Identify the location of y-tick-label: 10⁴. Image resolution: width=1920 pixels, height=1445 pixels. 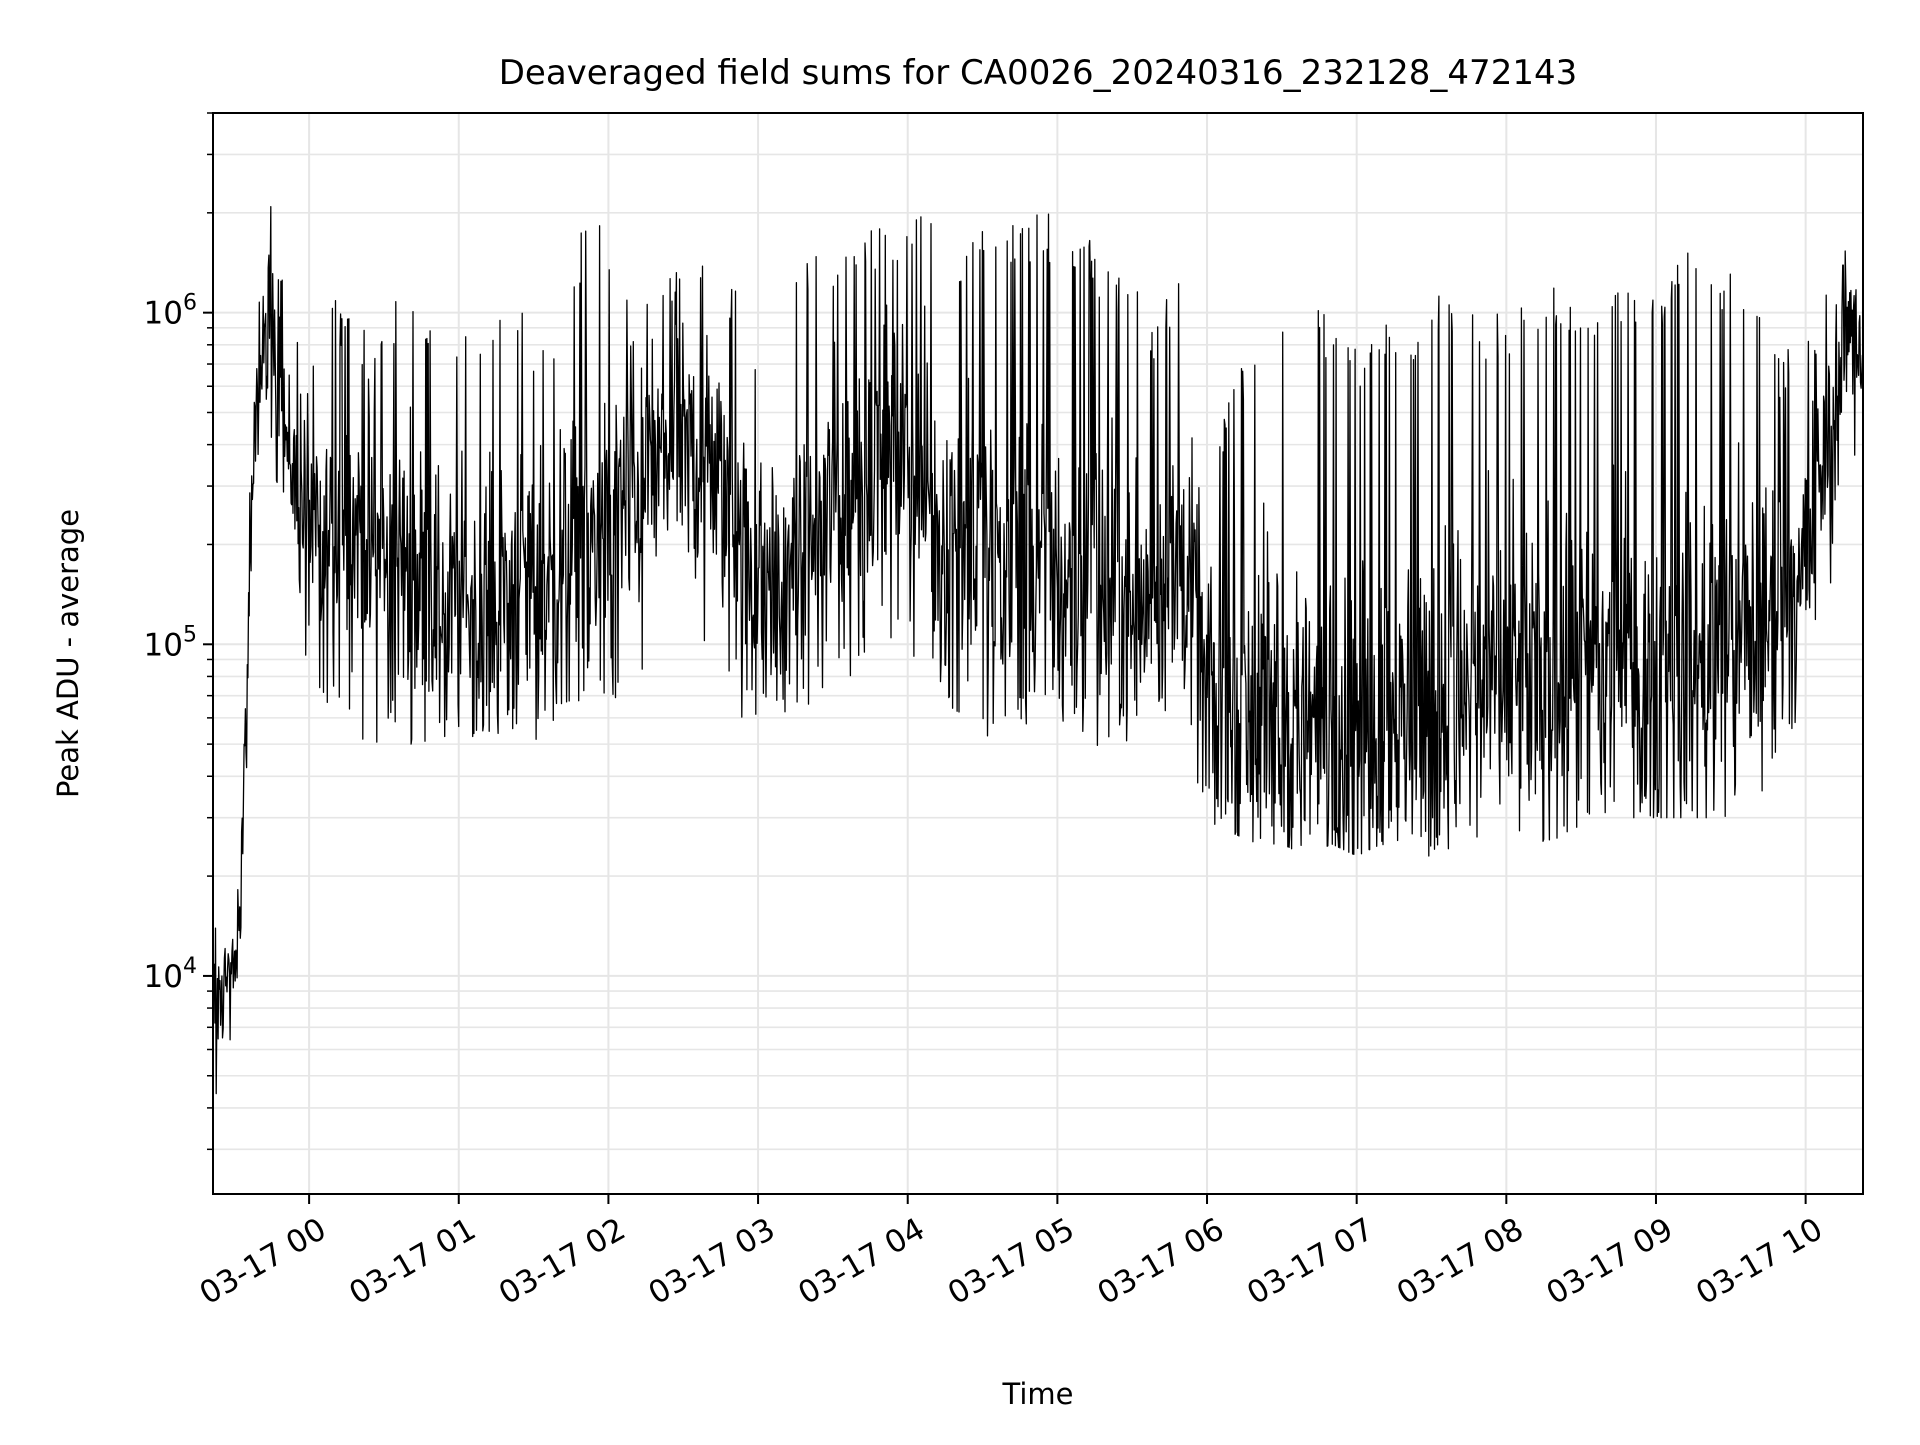
(170, 974).